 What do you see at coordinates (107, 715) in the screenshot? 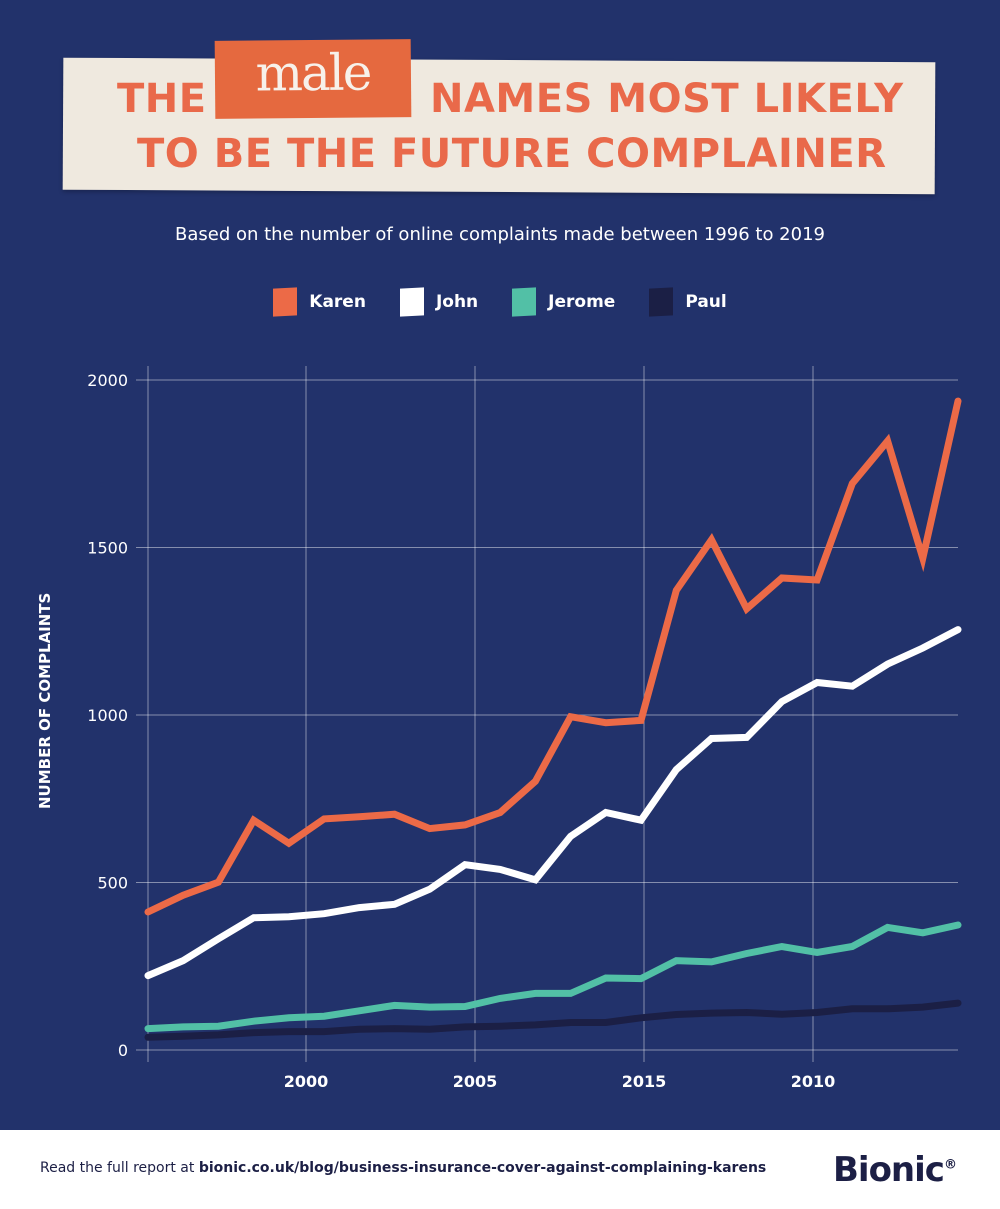
I see `y-tick-label: 1000` at bounding box center [107, 715].